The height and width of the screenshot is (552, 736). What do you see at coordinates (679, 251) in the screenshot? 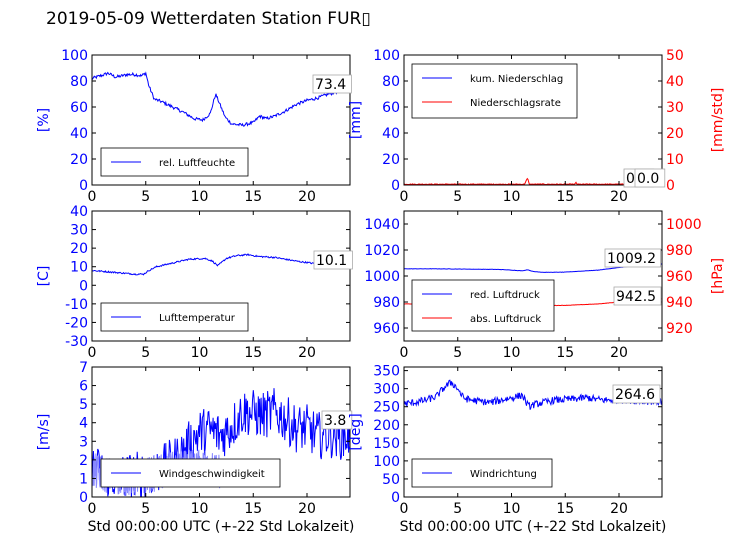
I see `y2-tick-label: 980` at bounding box center [679, 251].